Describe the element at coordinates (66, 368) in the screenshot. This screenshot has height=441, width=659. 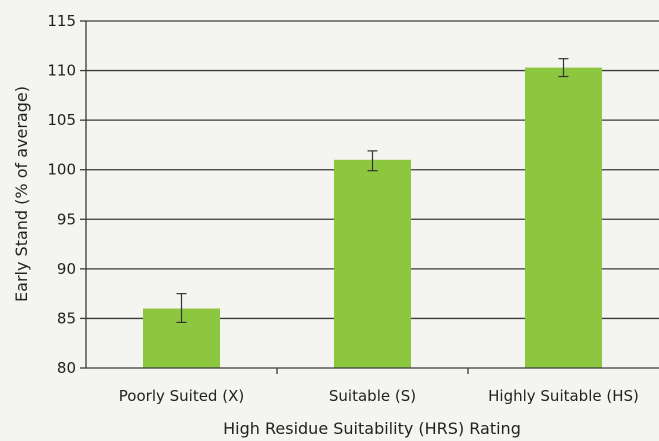
I see `y-tick-label: 80` at that location.